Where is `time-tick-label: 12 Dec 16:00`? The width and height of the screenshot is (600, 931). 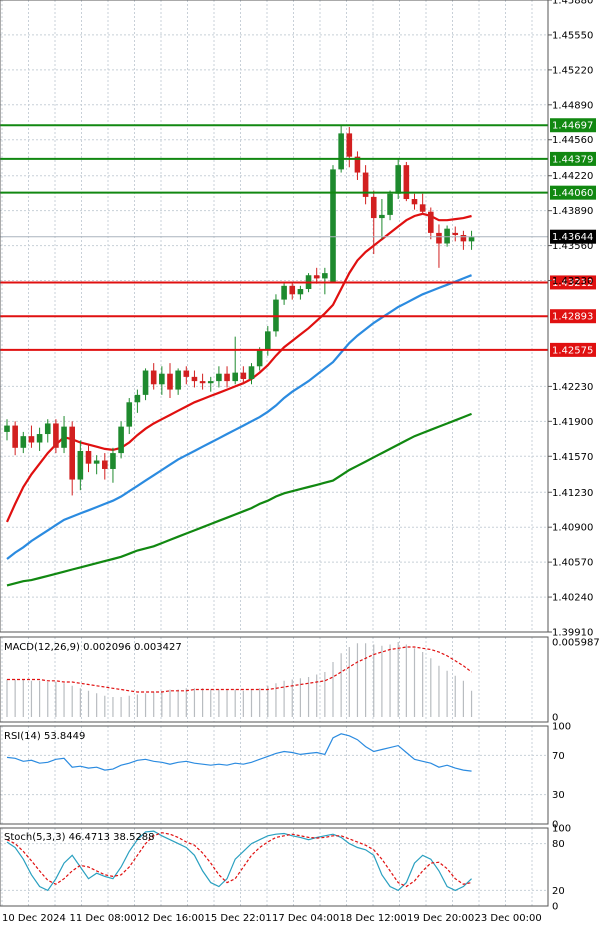
time-tick-label: 12 Dec 16:00 is located at coordinates (170, 918).